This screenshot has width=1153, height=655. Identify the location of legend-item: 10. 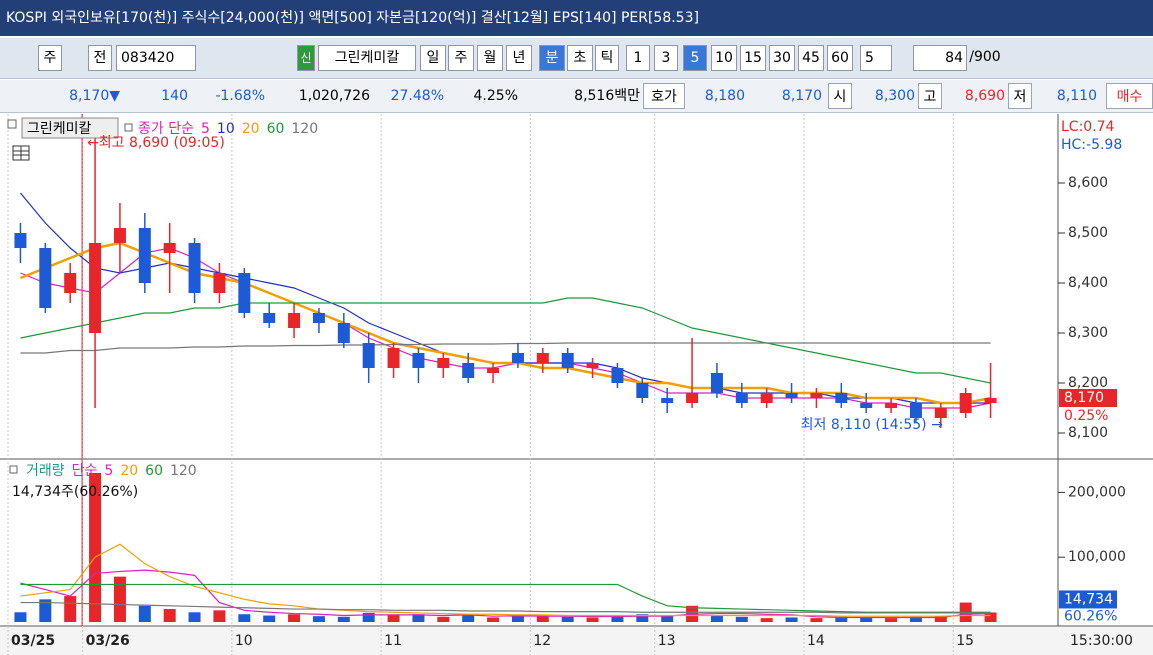
(226, 129).